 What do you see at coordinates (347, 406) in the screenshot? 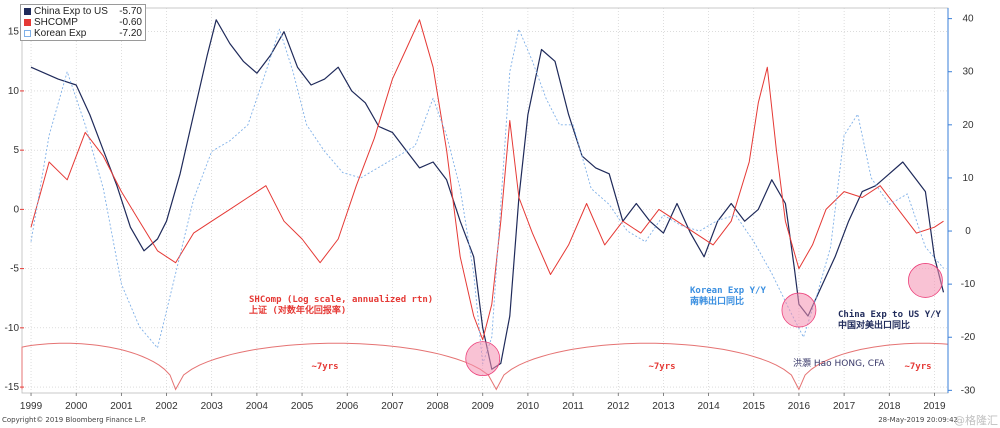
I see `x-tick-label: 2006` at bounding box center [347, 406].